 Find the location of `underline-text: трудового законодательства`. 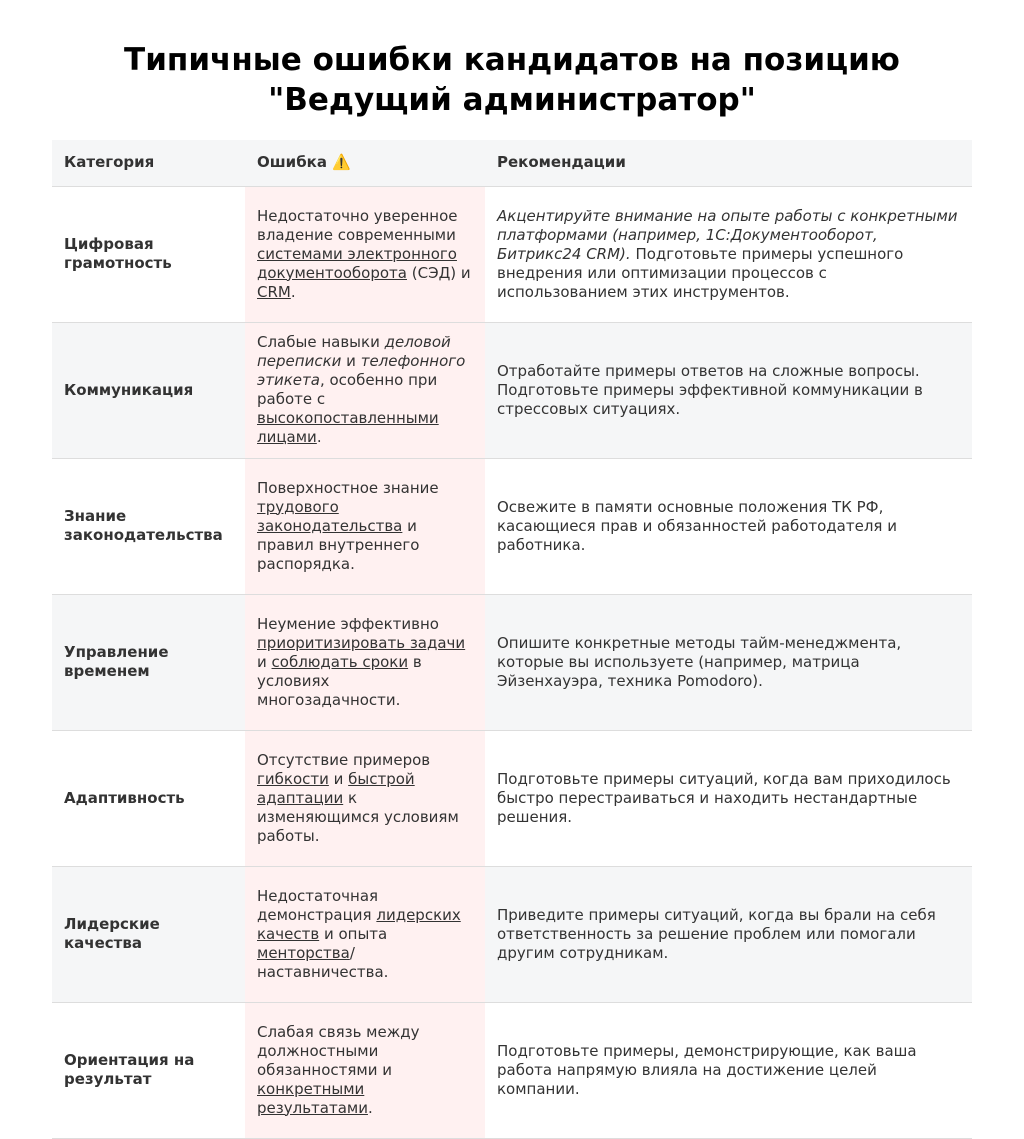

underline-text: трудового законодательства is located at coordinates (330, 516).